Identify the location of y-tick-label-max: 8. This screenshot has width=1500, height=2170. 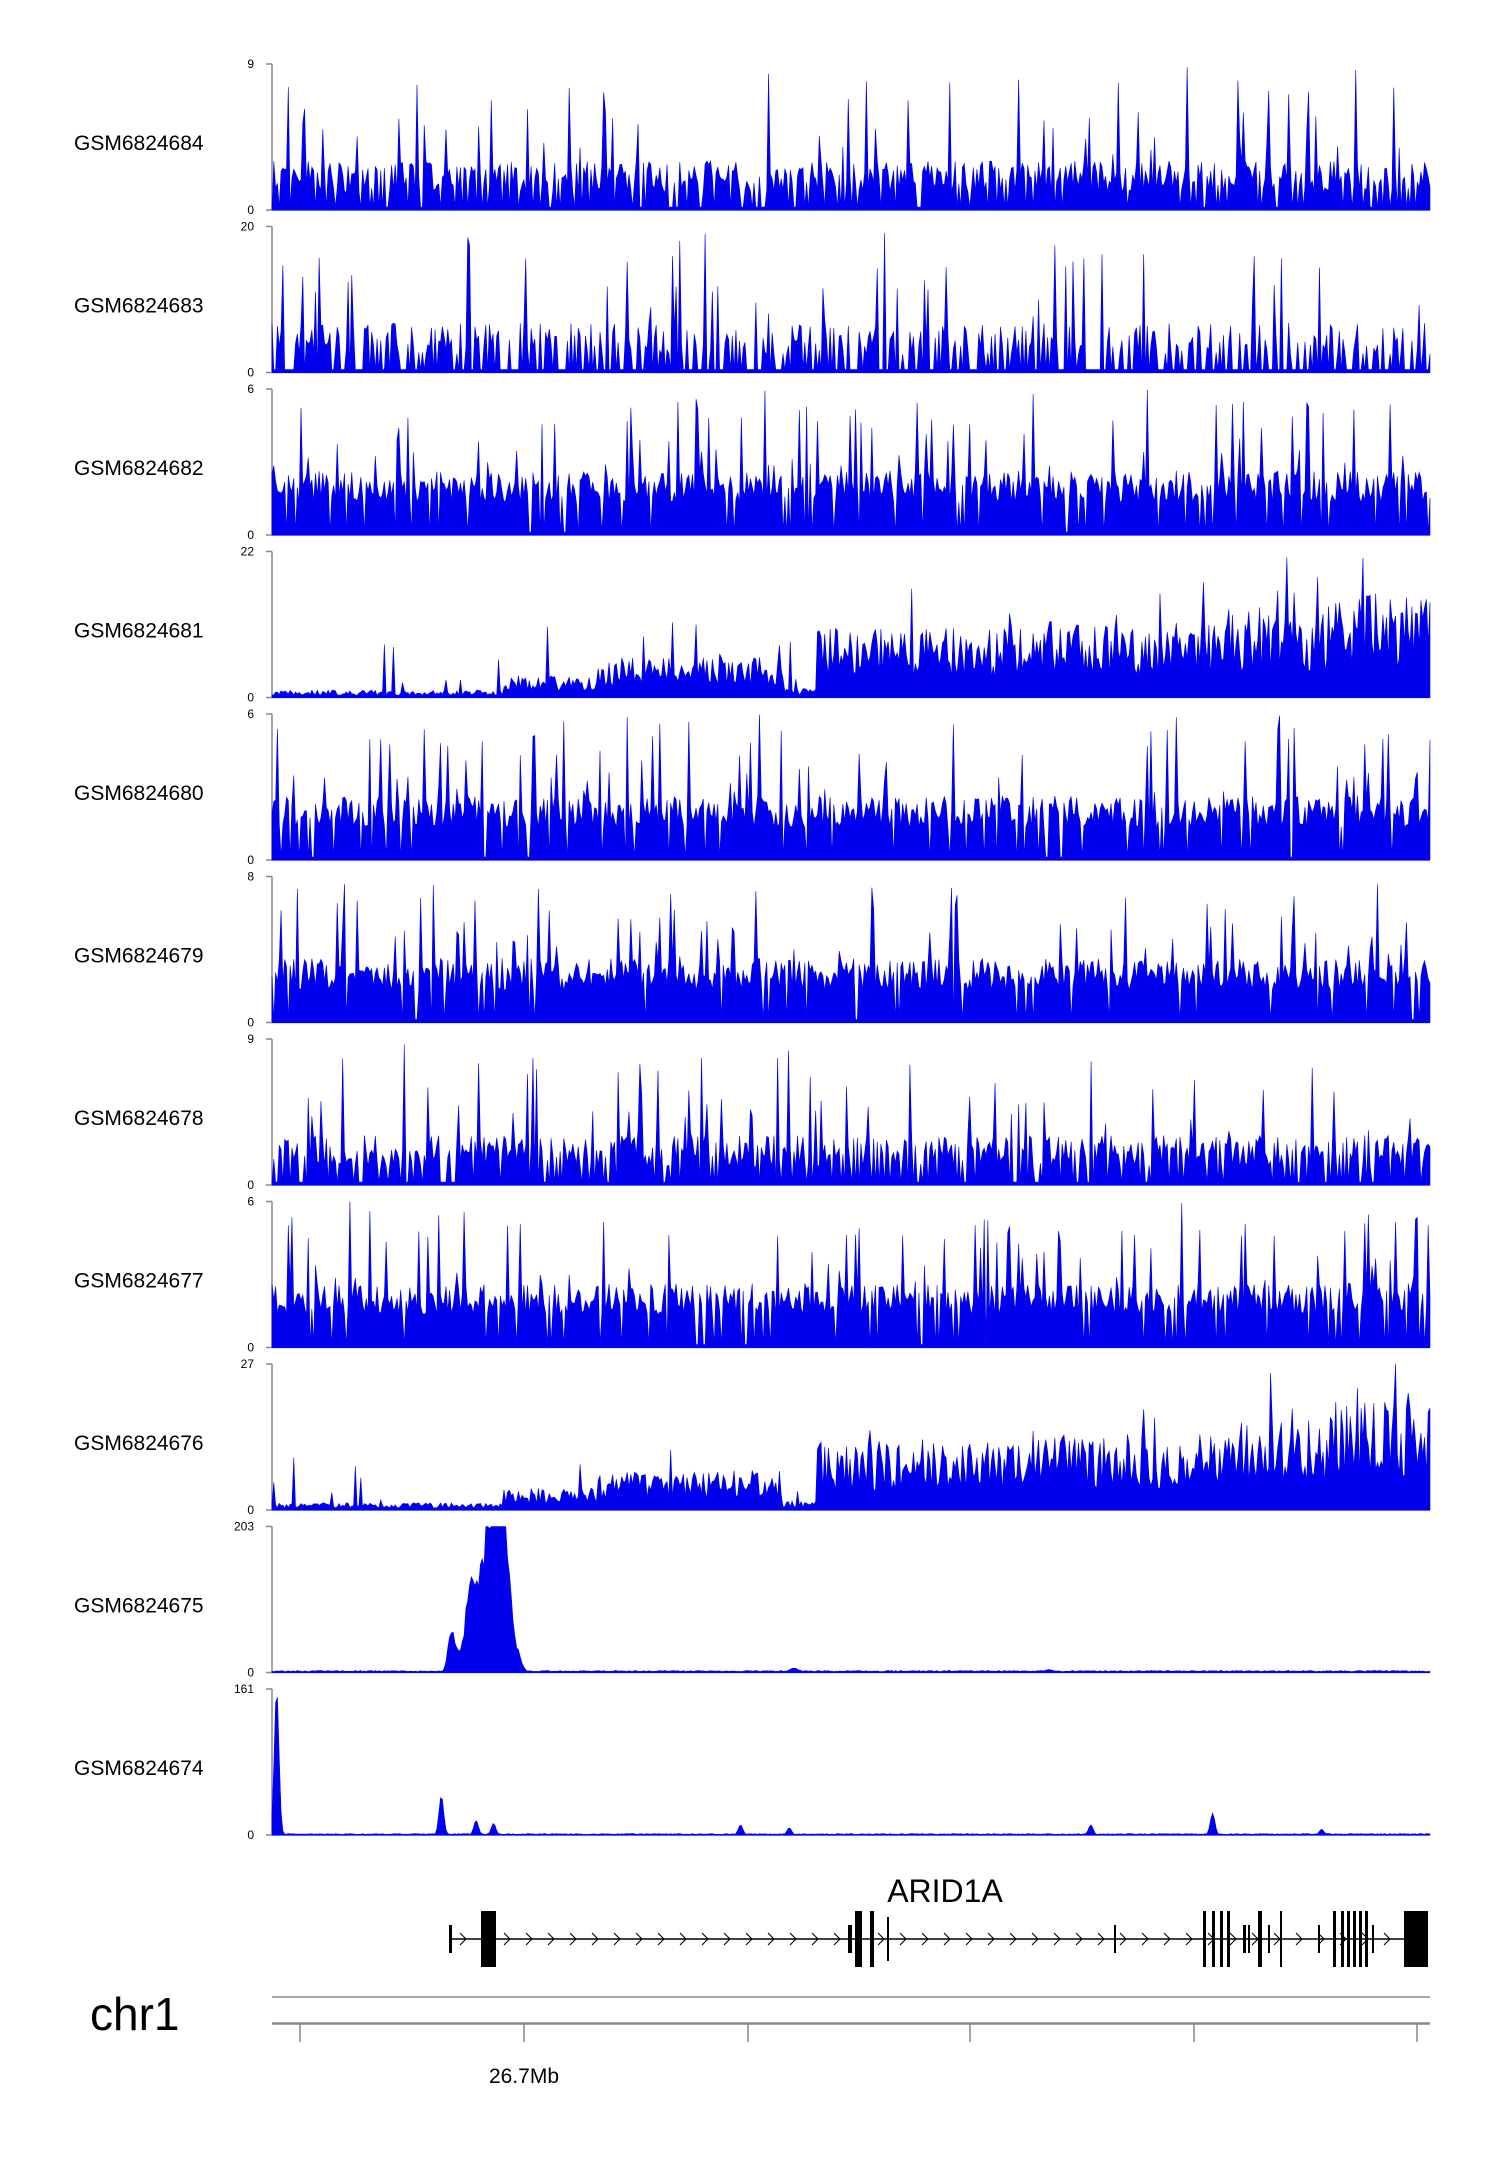
(250, 877).